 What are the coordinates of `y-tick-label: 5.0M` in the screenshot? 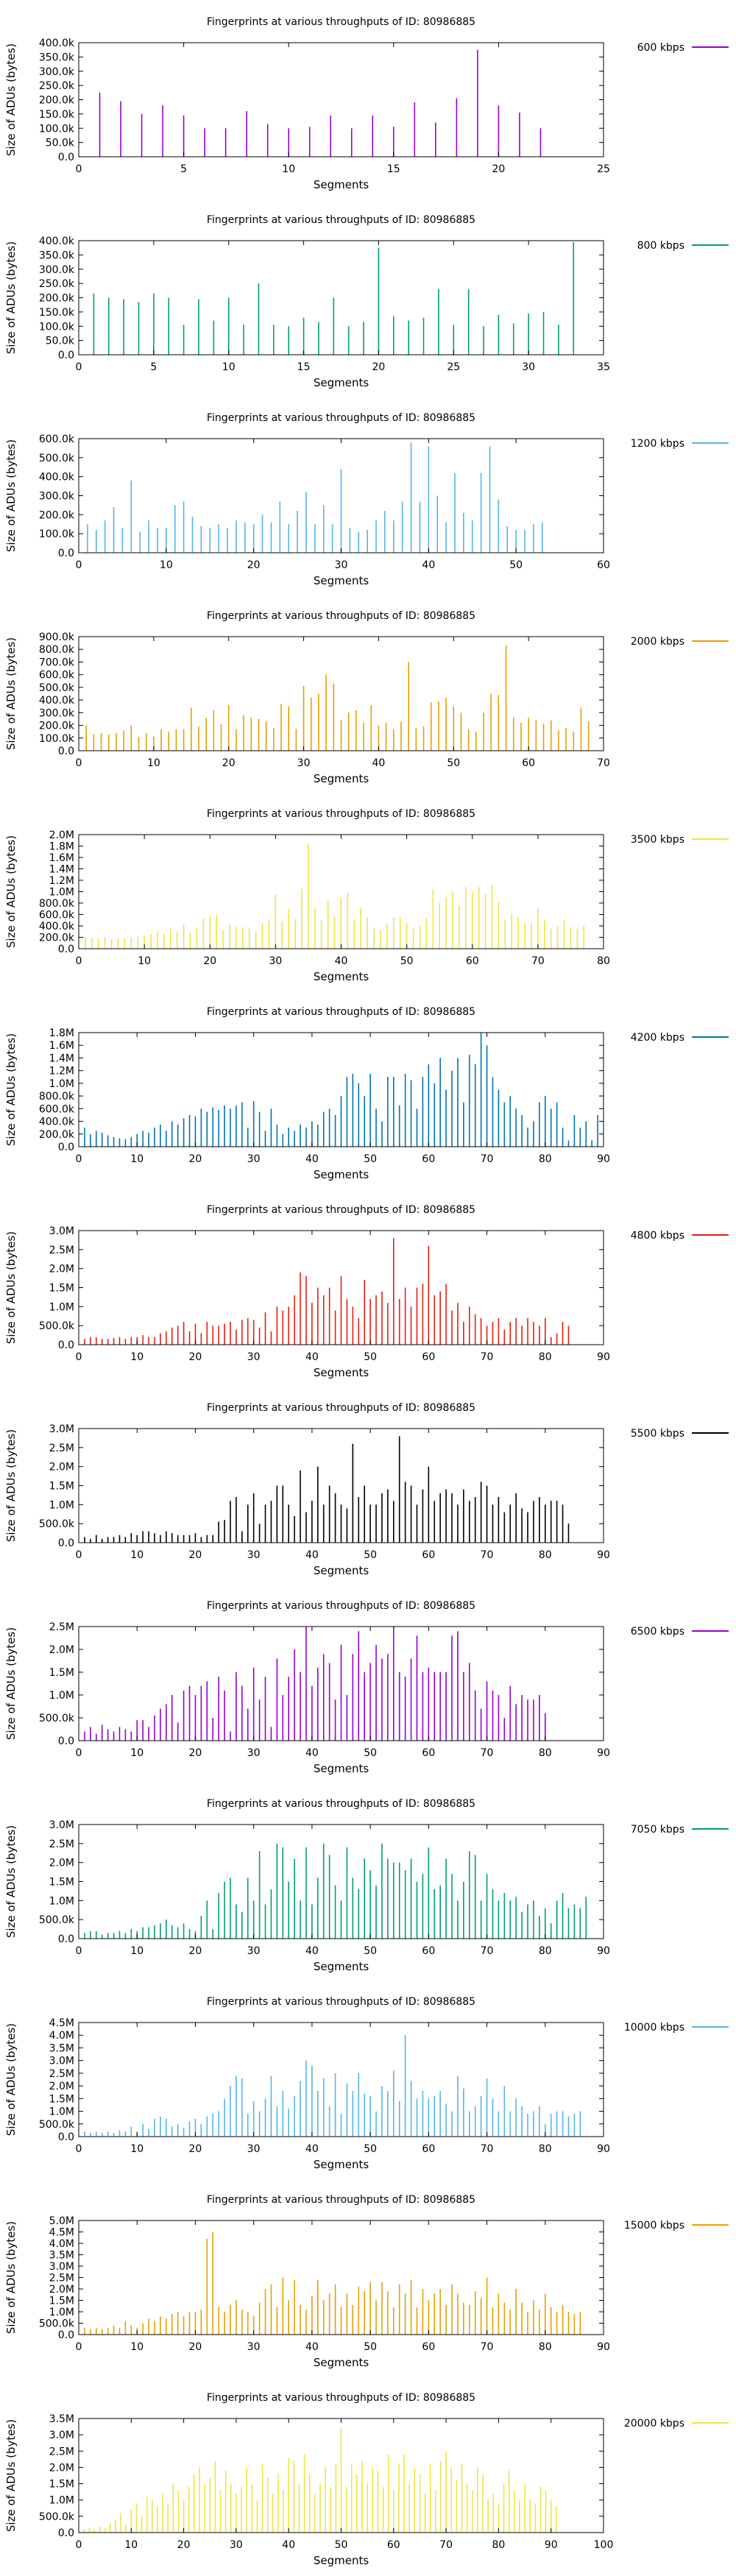 It's located at (61, 2221).